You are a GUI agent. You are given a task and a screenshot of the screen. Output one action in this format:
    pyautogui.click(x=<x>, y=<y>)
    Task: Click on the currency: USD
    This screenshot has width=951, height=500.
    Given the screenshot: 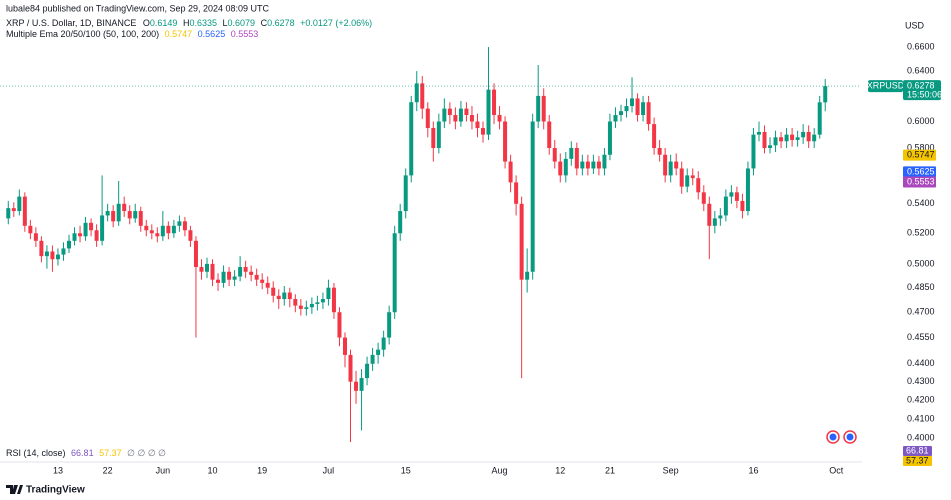 What is the action you would take?
    pyautogui.click(x=915, y=25)
    